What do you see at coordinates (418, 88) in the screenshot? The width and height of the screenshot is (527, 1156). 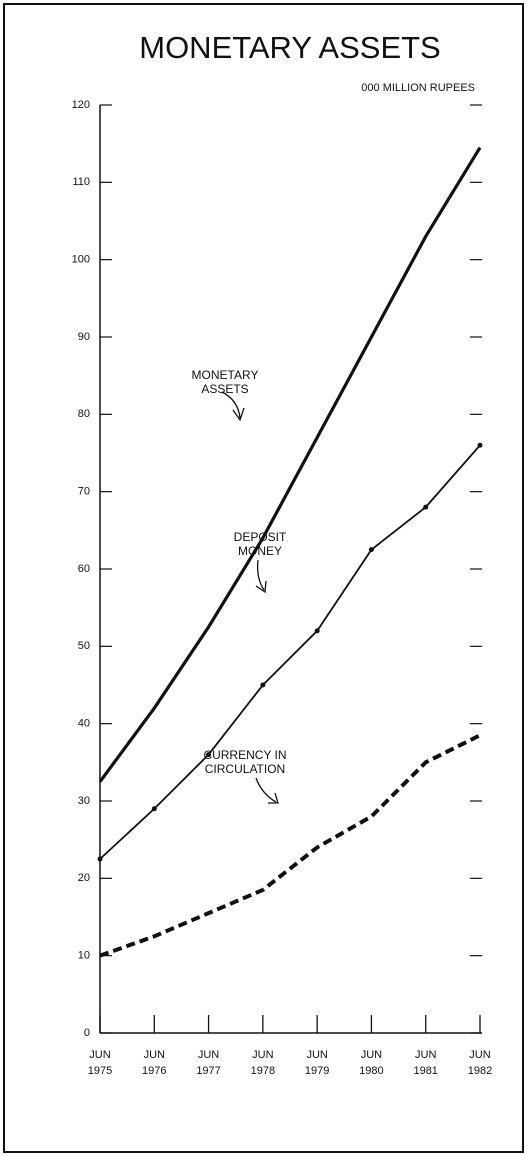 I see `chart-subtitle: 000 MILLION RUPEES` at bounding box center [418, 88].